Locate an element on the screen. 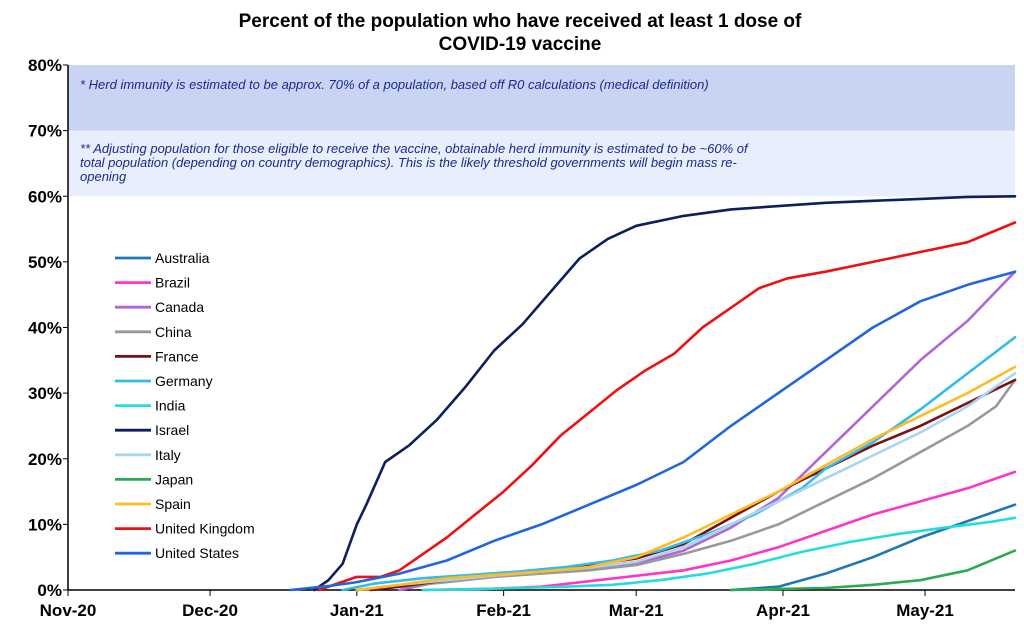 The width and height of the screenshot is (1024, 628). x-tick-label: Jan-21 is located at coordinates (357, 610).